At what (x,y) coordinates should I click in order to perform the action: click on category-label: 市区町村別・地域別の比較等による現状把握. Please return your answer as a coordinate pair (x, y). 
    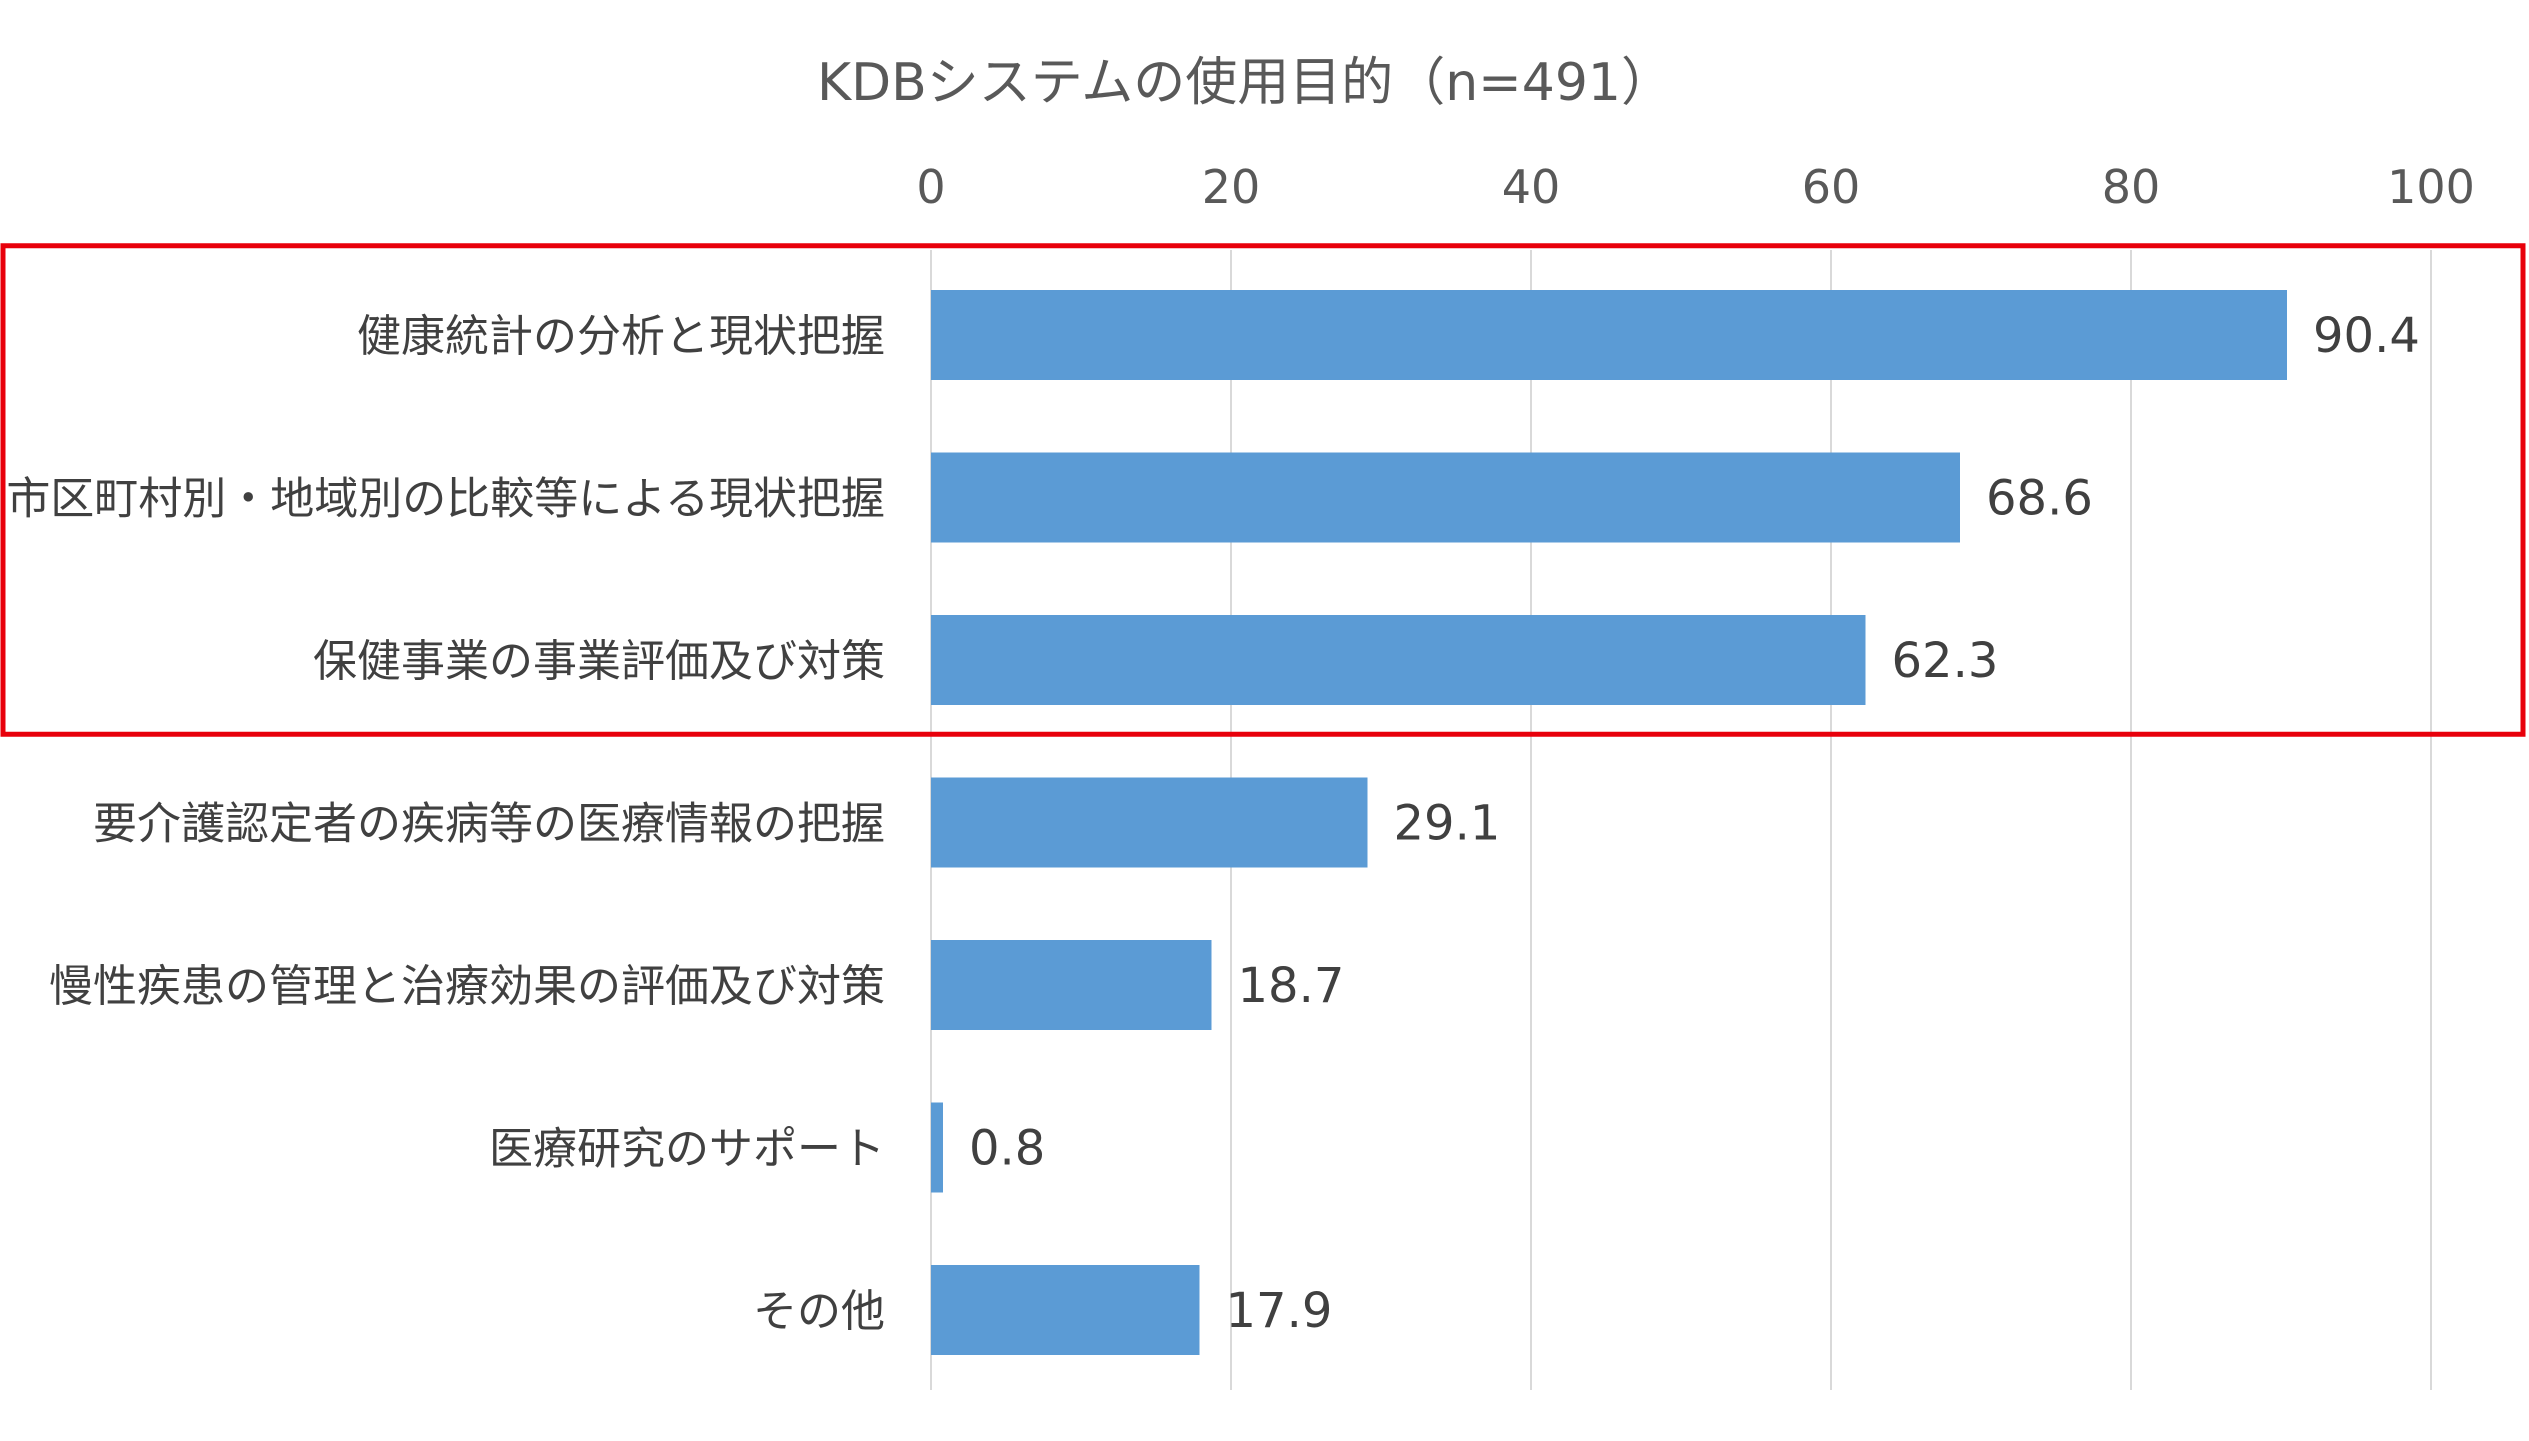
    Looking at the image, I should click on (445, 499).